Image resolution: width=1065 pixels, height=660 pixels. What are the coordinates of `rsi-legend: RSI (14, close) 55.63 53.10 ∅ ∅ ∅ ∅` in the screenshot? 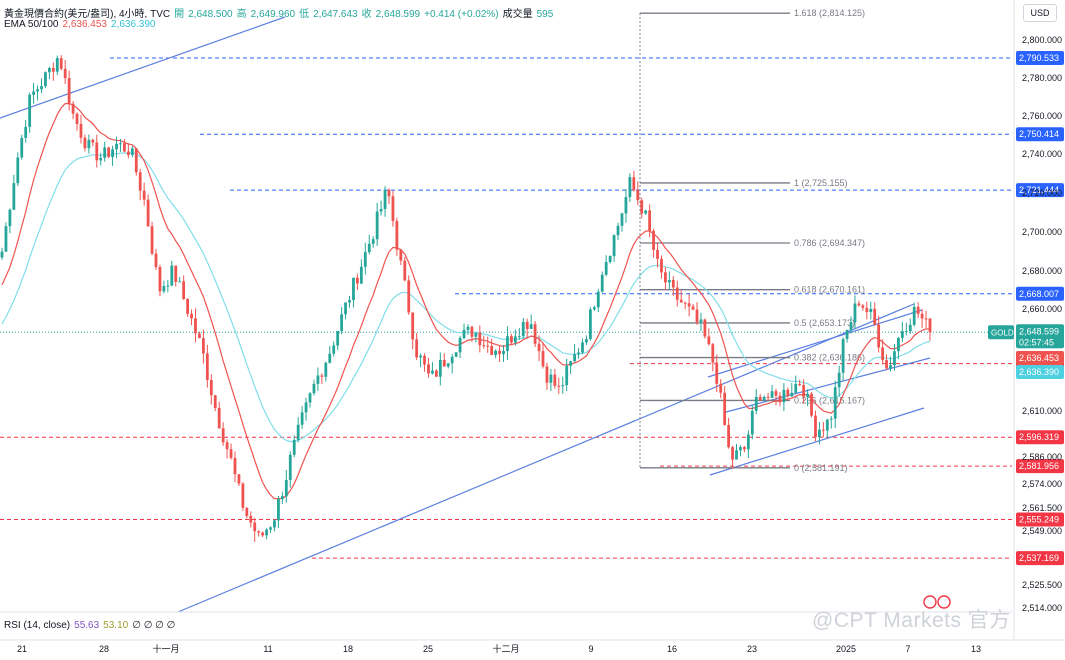 It's located at (91, 625).